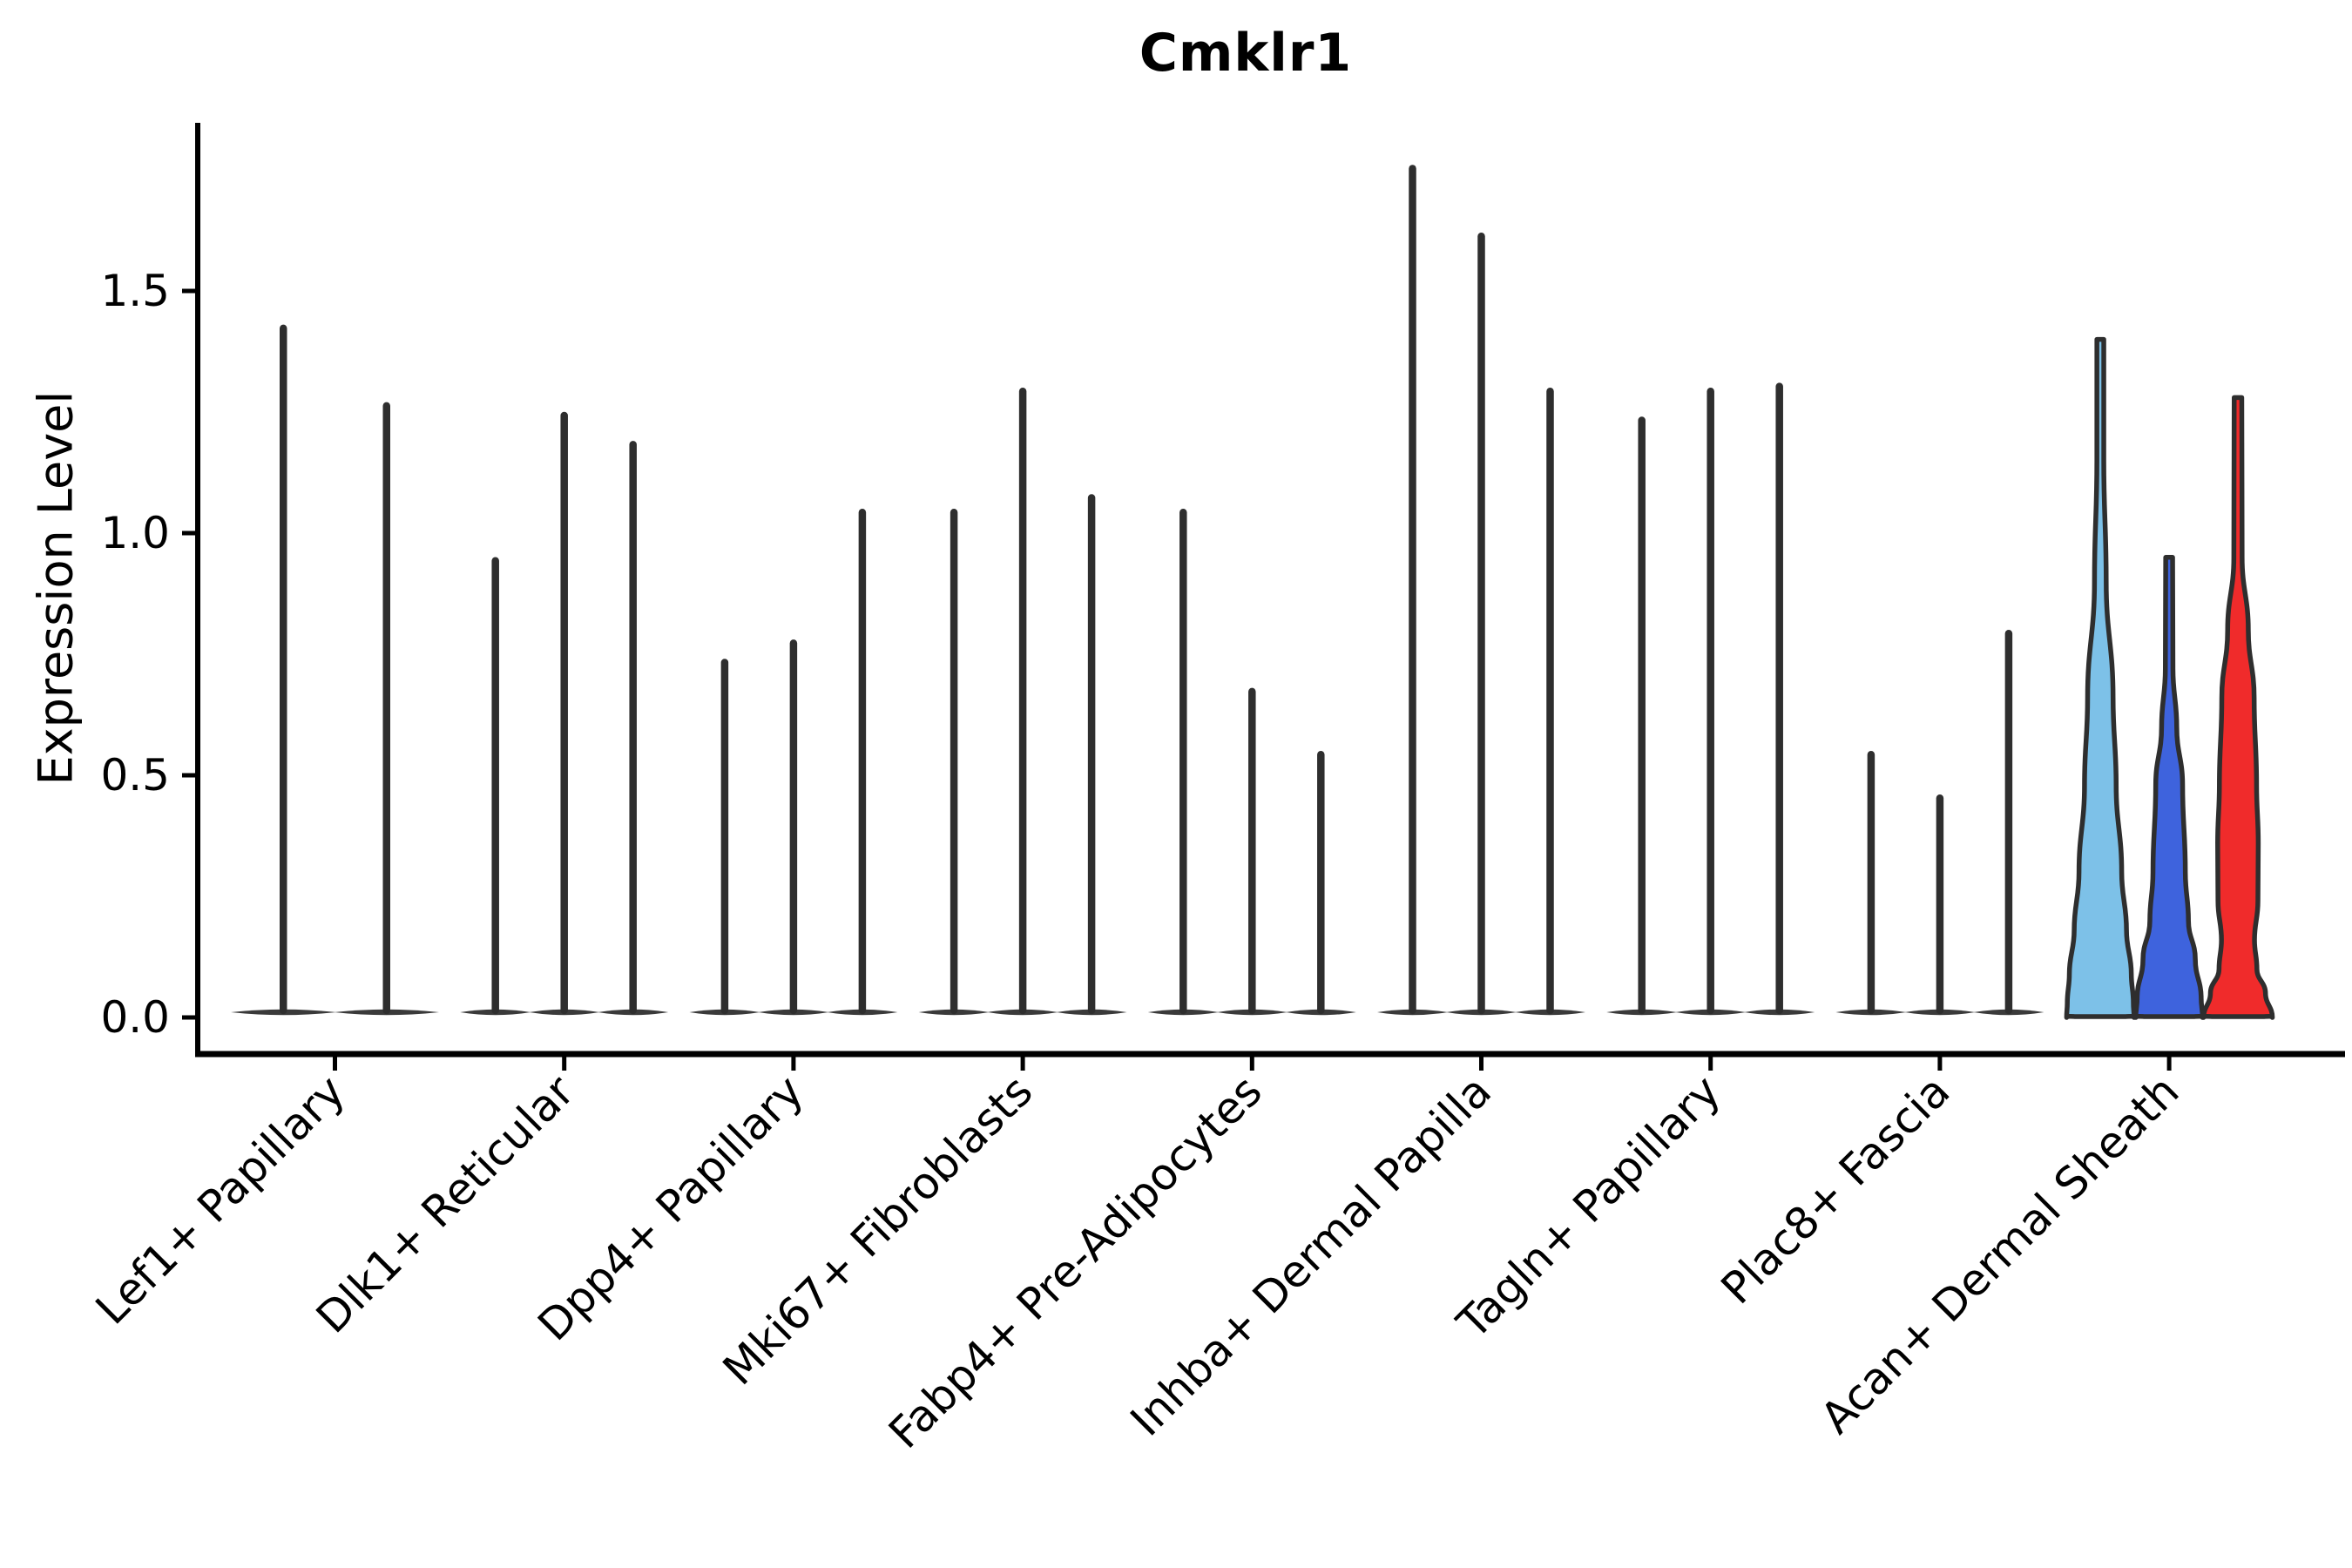 This screenshot has width=2352, height=1568. What do you see at coordinates (135, 291) in the screenshot?
I see `y-tick-label: 1.5` at bounding box center [135, 291].